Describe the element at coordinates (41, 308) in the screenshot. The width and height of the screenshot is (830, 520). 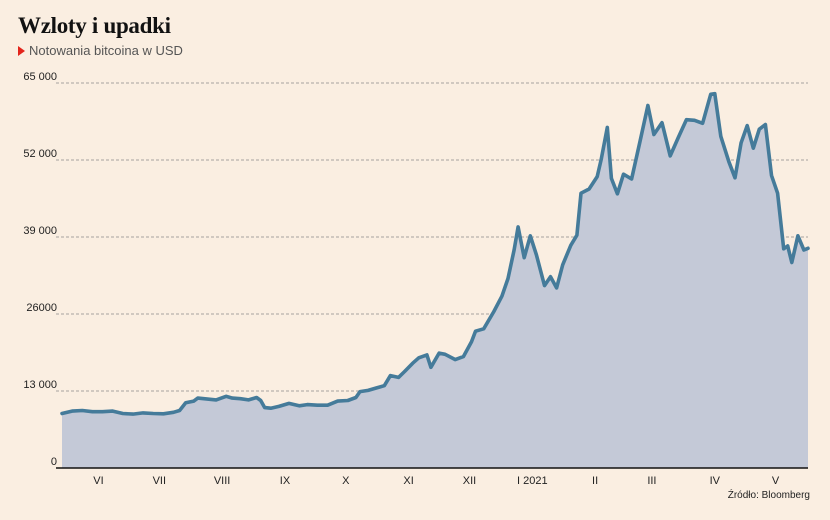
I see `y-tick-label-2: 26000` at that location.